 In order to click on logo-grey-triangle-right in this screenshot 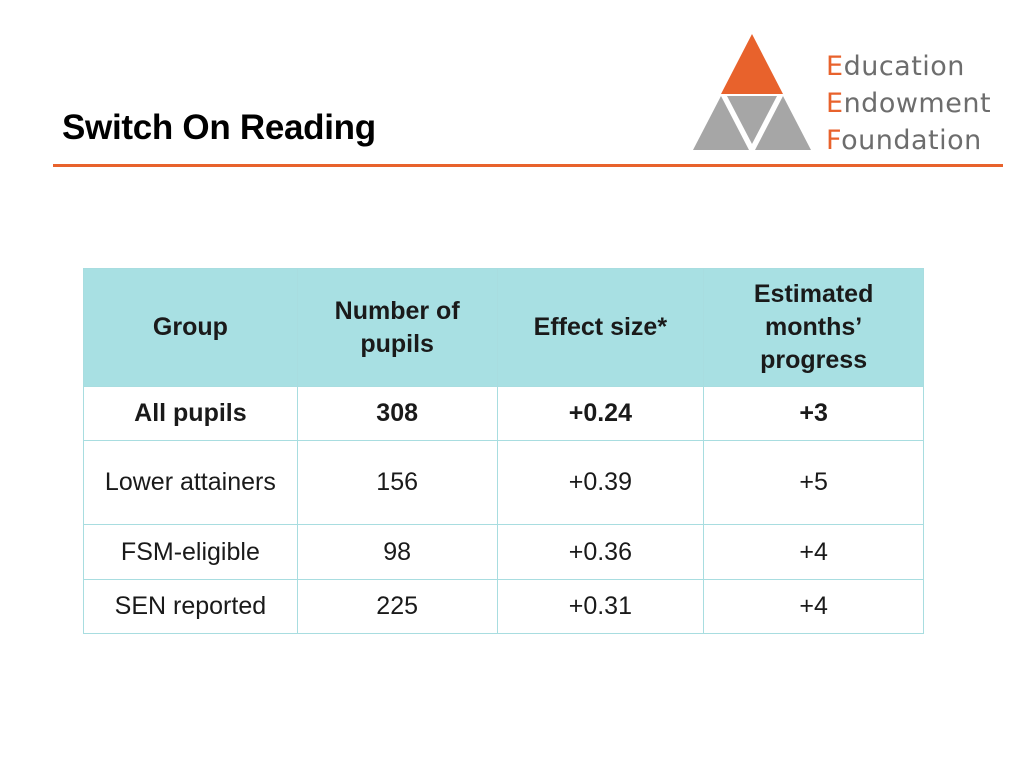, I will do `click(783, 123)`.